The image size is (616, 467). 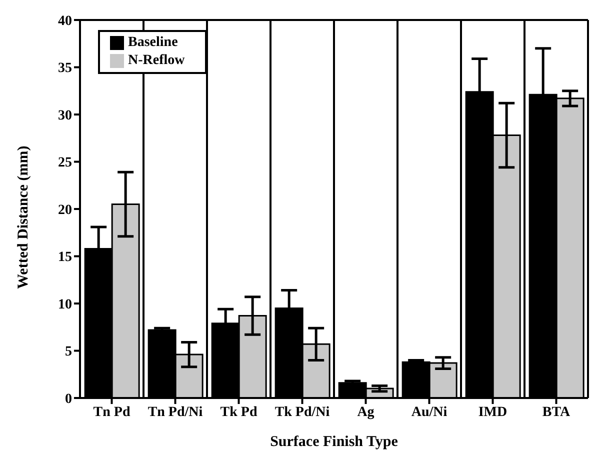 What do you see at coordinates (239, 412) in the screenshot?
I see `x-tick-label: Tk Pd` at bounding box center [239, 412].